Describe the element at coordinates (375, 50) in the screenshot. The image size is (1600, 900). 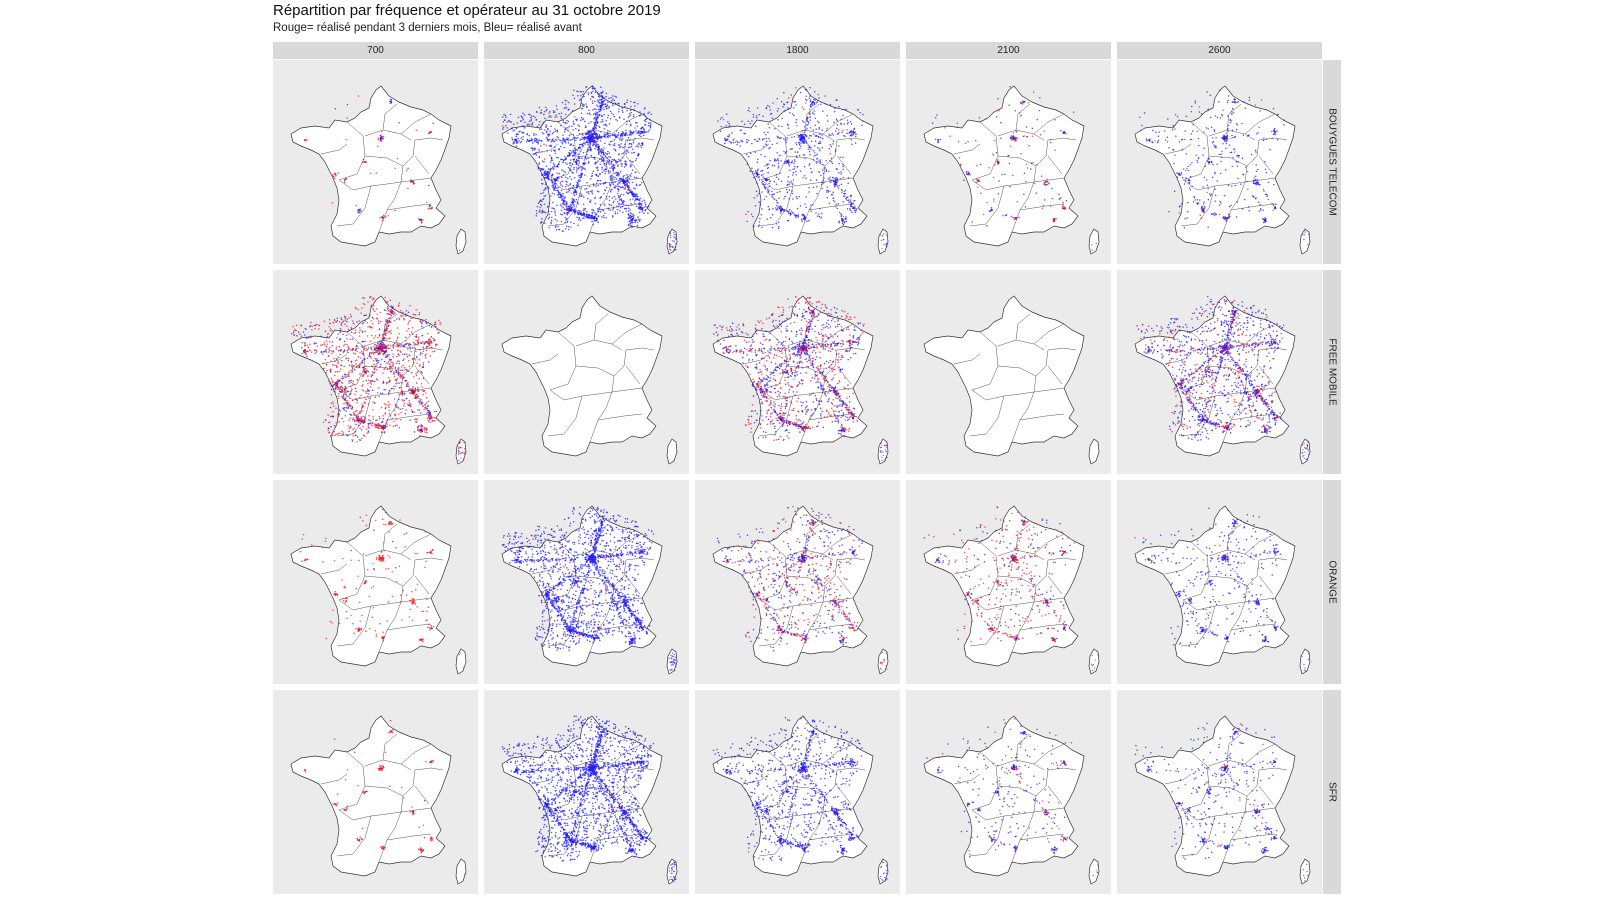
I see `facet-header-700: 700` at that location.